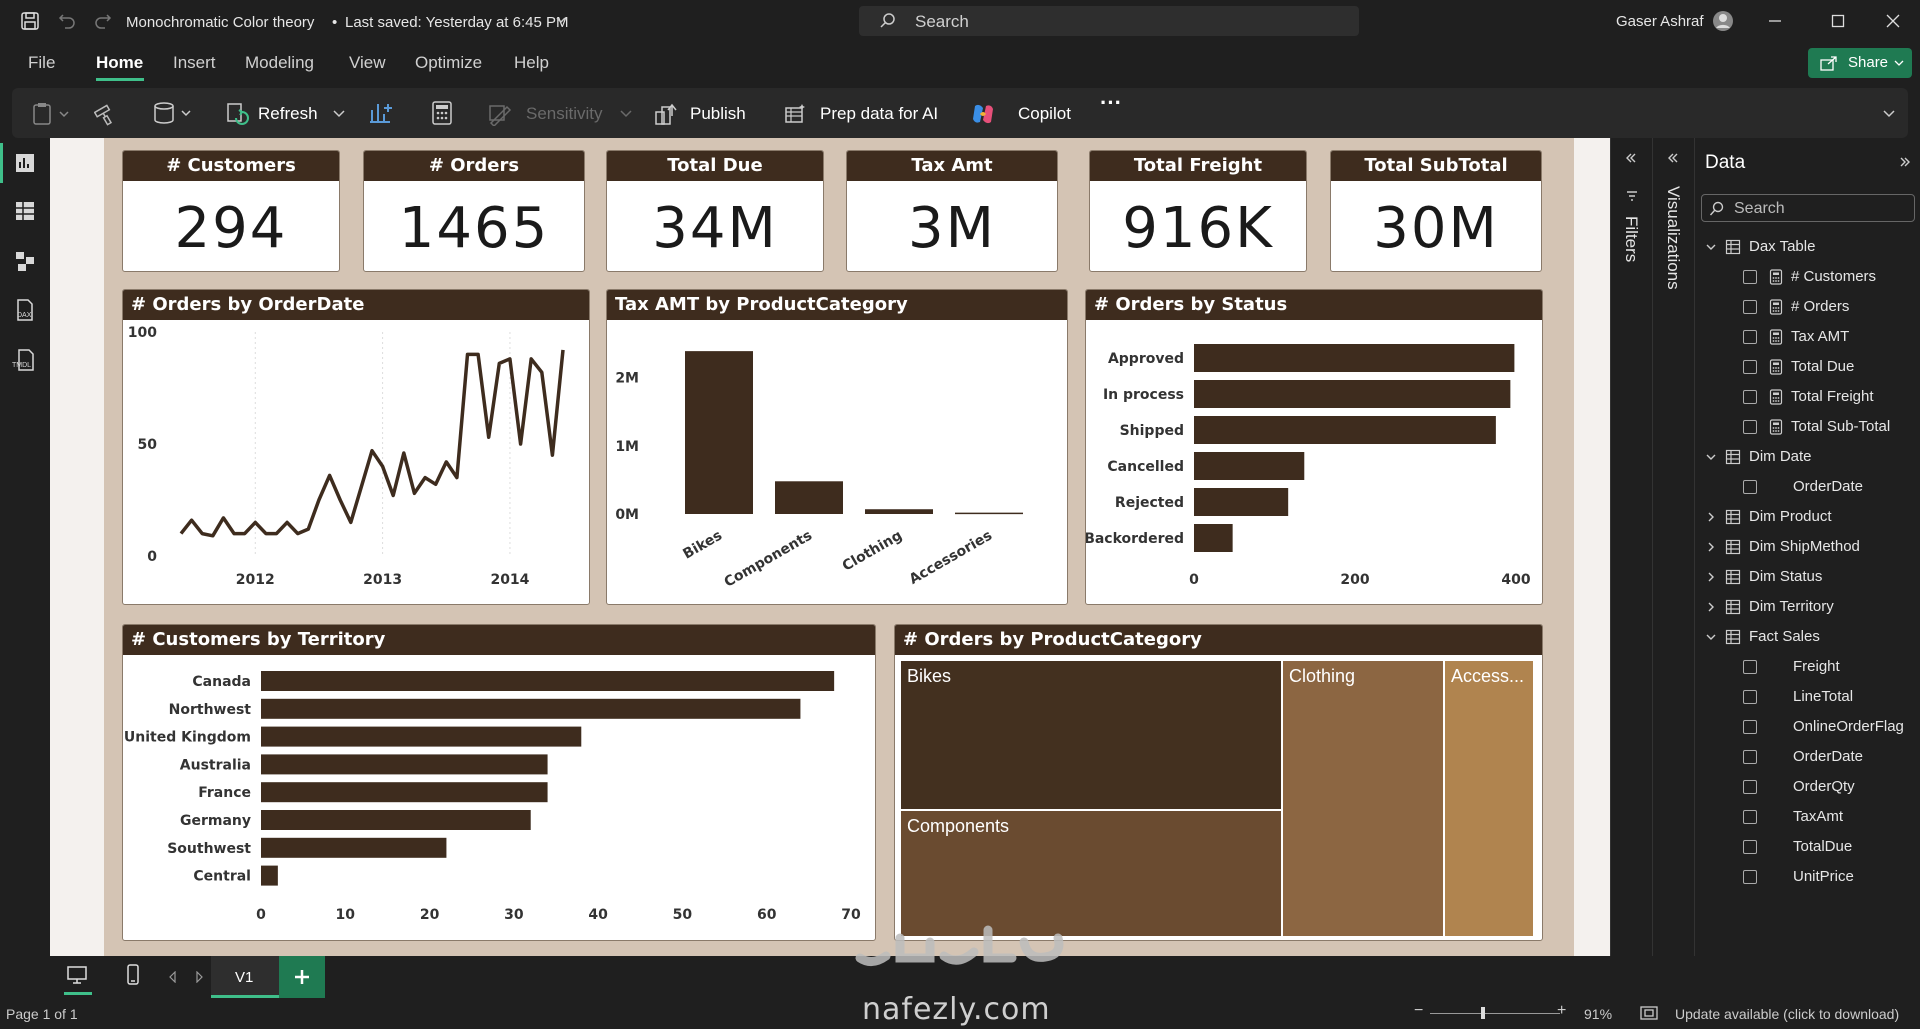 The width and height of the screenshot is (1920, 1029). I want to click on redo-icon, so click(103, 20).